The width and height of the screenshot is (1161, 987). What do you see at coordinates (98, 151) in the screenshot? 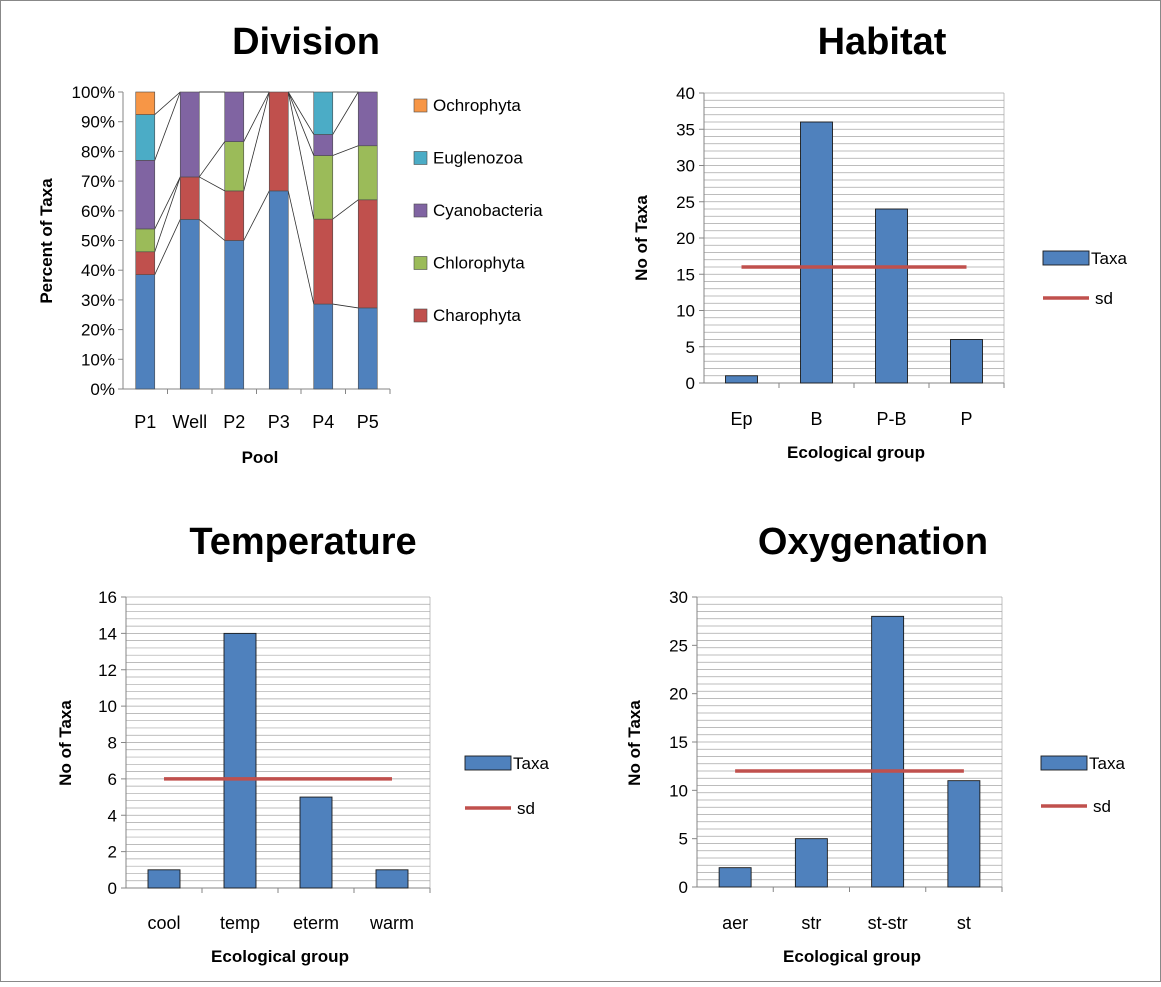
I see `y-tick-label: 80%` at bounding box center [98, 151].